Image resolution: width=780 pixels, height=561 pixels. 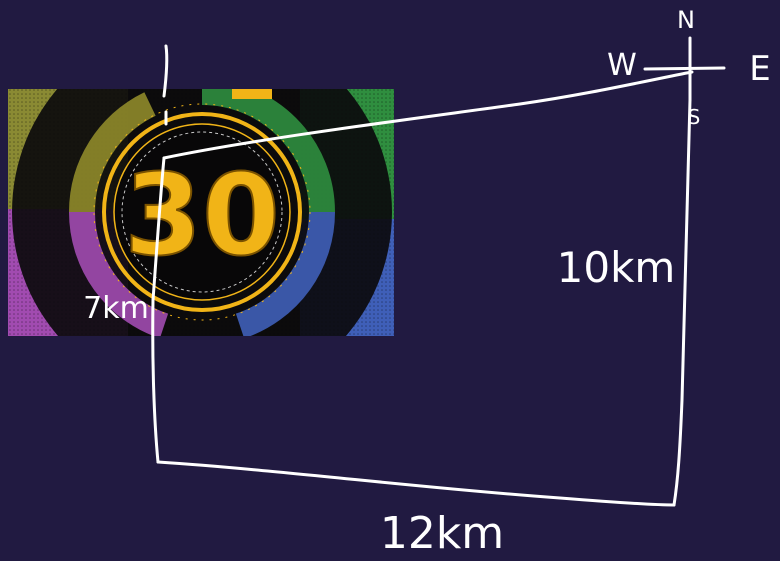 What do you see at coordinates (158, 310) in the screenshot?
I see `left-line` at bounding box center [158, 310].